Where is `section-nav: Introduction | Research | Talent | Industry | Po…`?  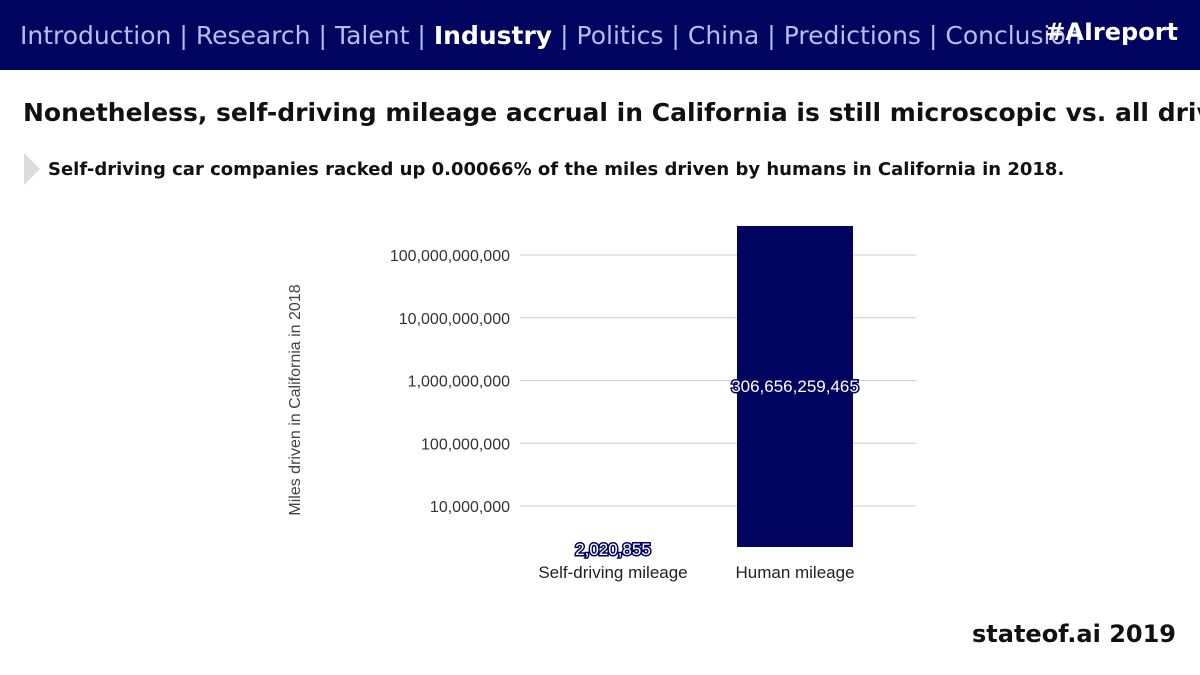 section-nav: Introduction | Research | Talent | Industry | Po… is located at coordinates (551, 35).